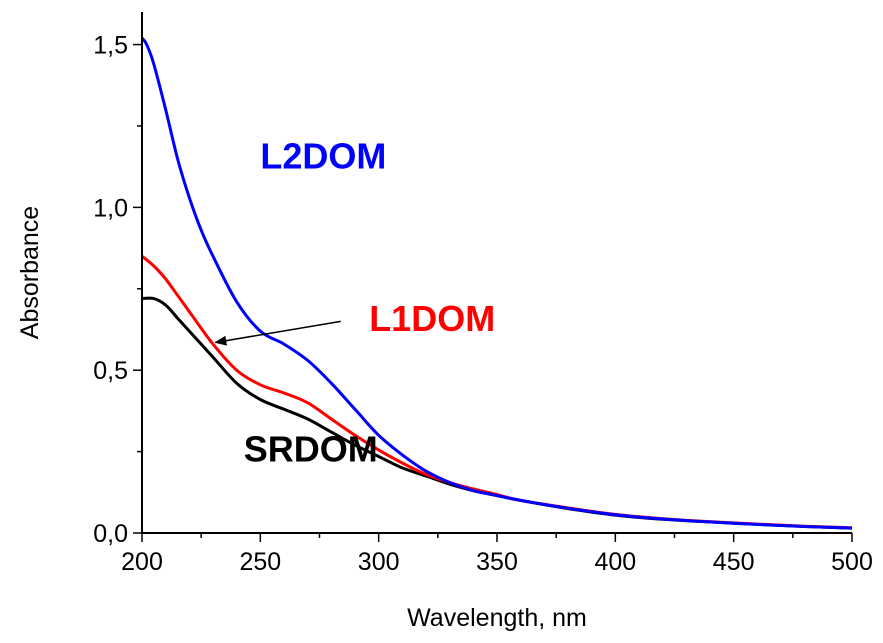  I want to click on y-tick-label: 1,0, so click(110, 208).